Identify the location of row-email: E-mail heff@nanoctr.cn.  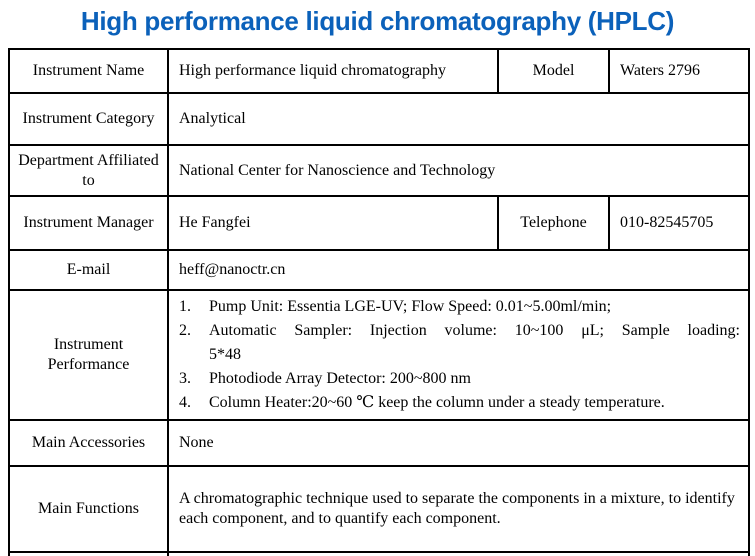
(379, 270).